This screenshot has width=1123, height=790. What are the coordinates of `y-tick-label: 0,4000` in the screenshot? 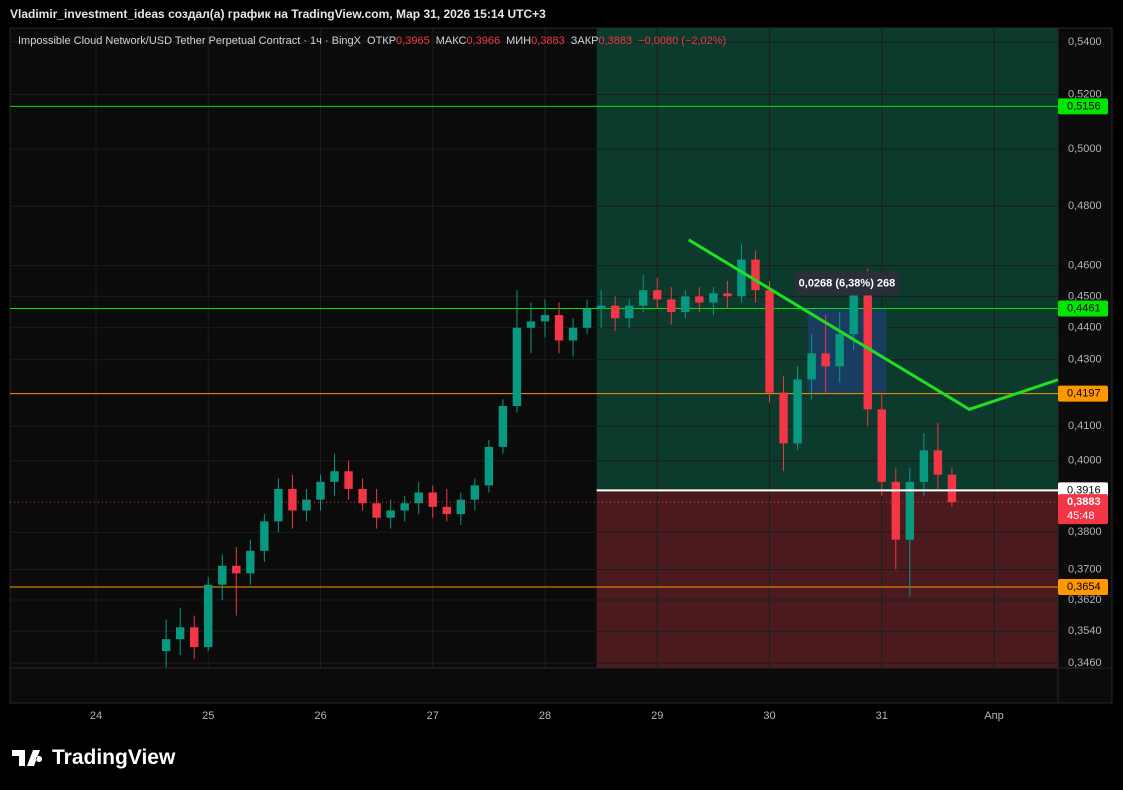 It's located at (1085, 461).